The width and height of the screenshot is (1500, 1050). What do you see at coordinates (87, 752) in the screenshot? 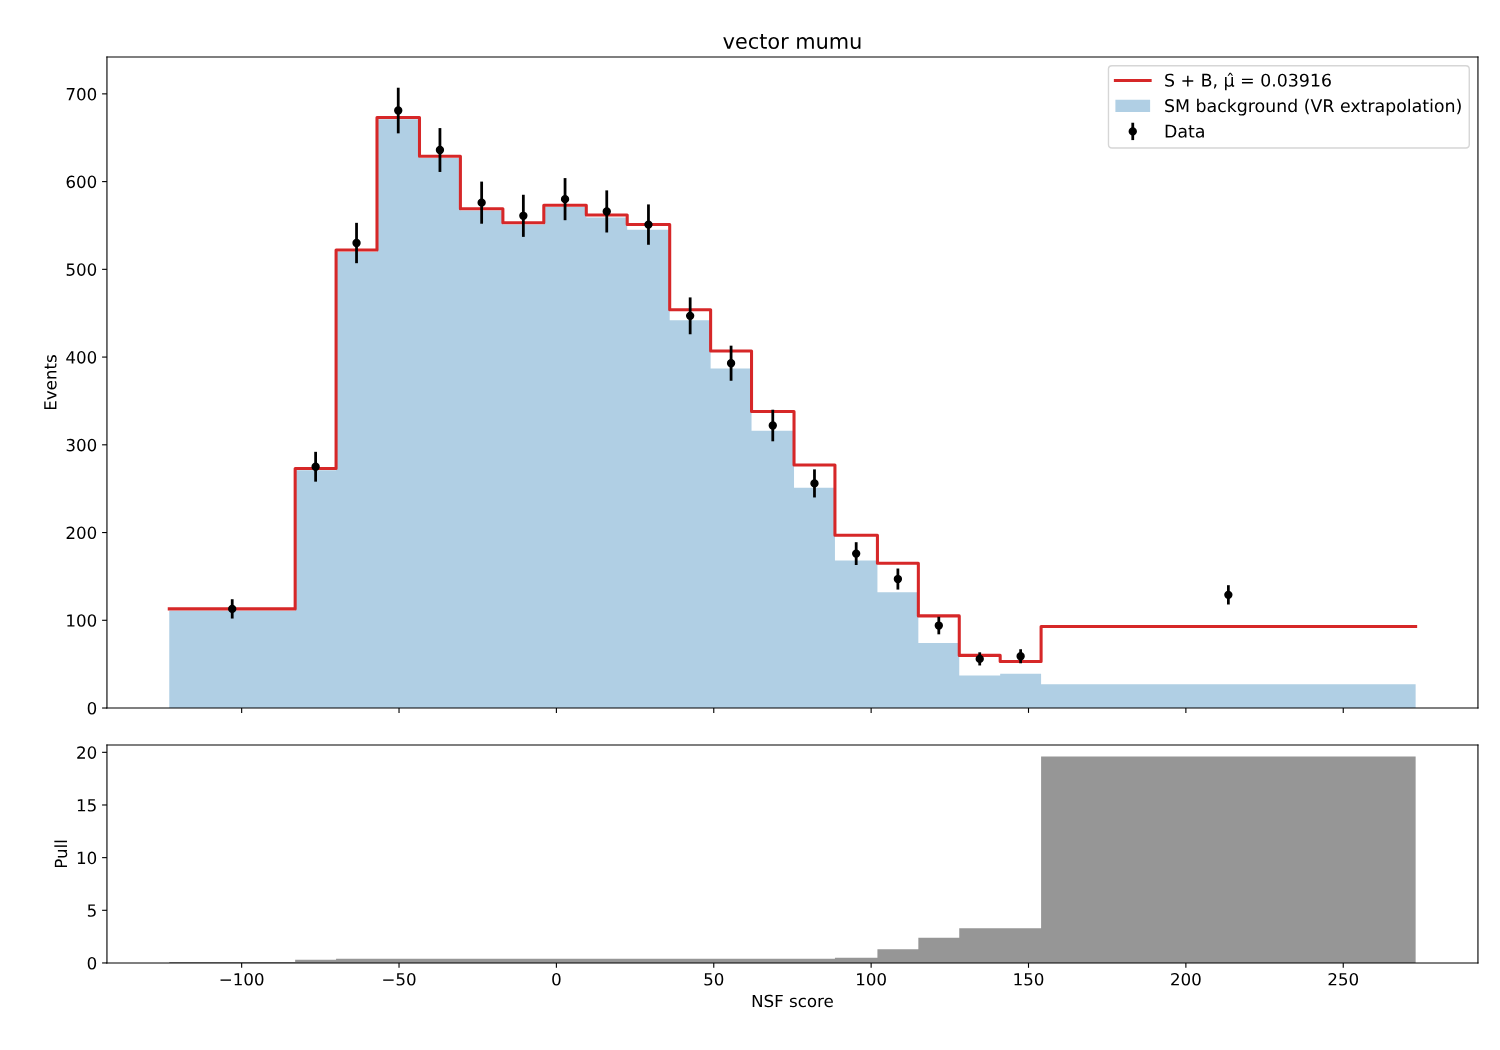
I see `y-tick-label: 20` at bounding box center [87, 752].